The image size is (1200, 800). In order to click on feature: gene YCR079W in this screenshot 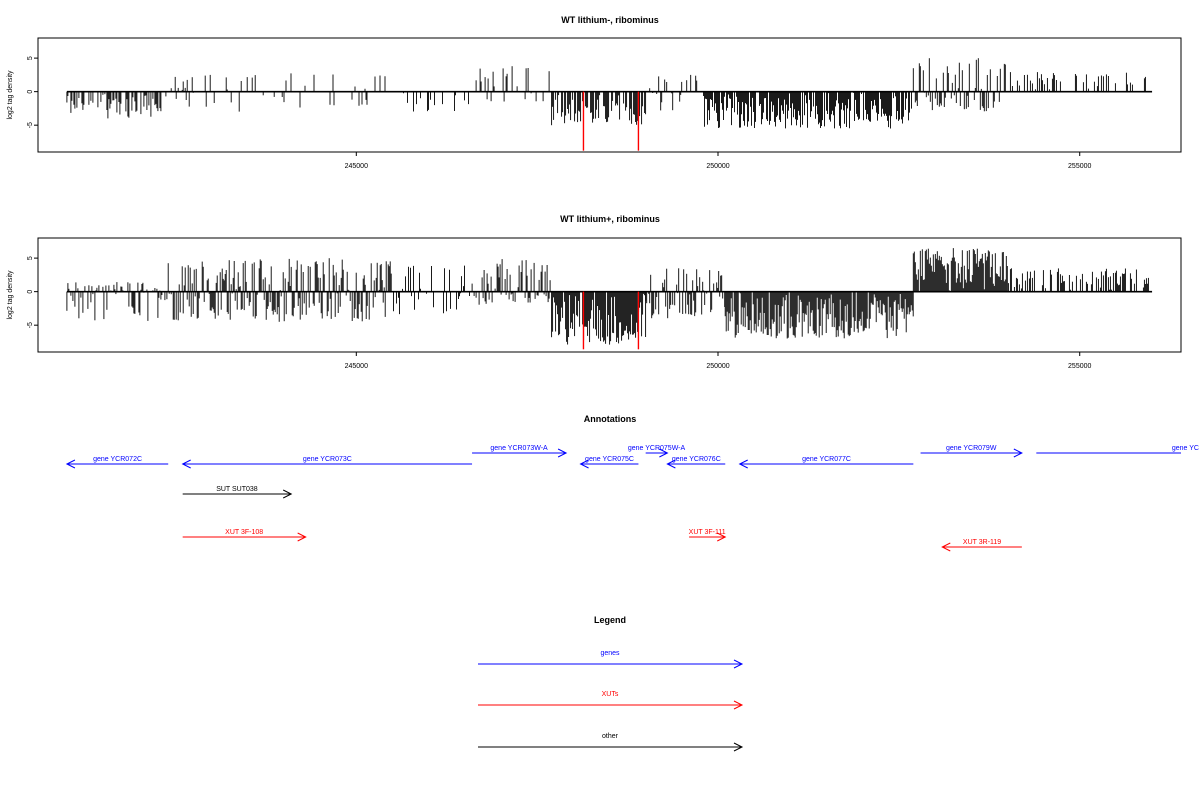, I will do `click(971, 451)`.